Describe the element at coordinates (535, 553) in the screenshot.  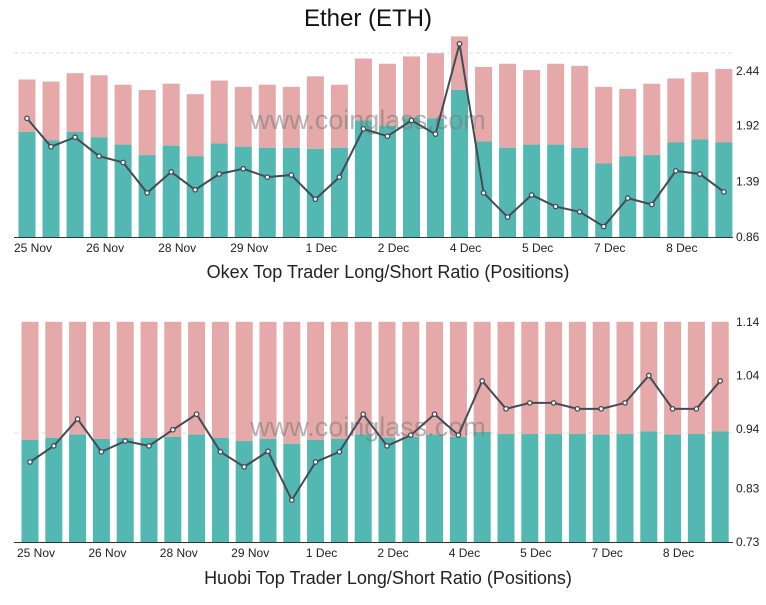
I see `x-tick-label: 5 Dec` at that location.